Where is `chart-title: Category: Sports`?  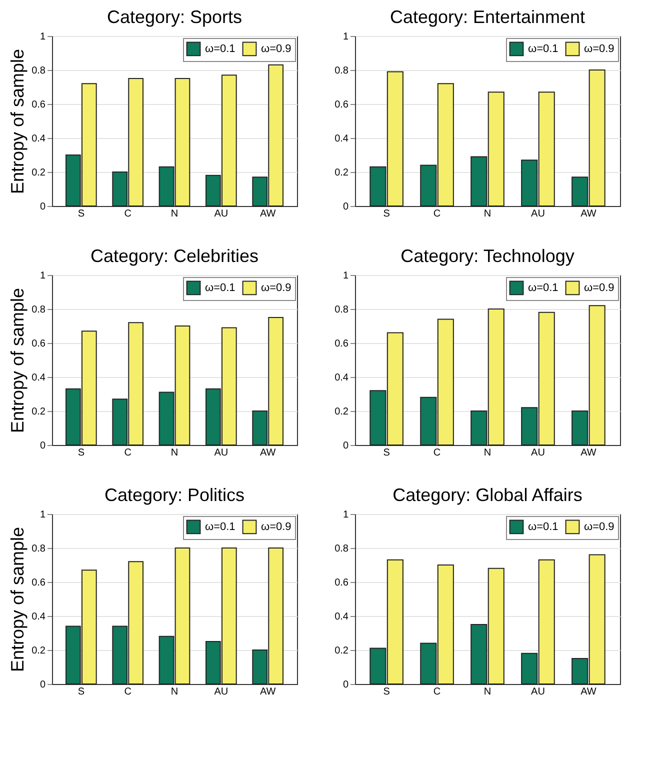 chart-title: Category: Sports is located at coordinates (174, 17).